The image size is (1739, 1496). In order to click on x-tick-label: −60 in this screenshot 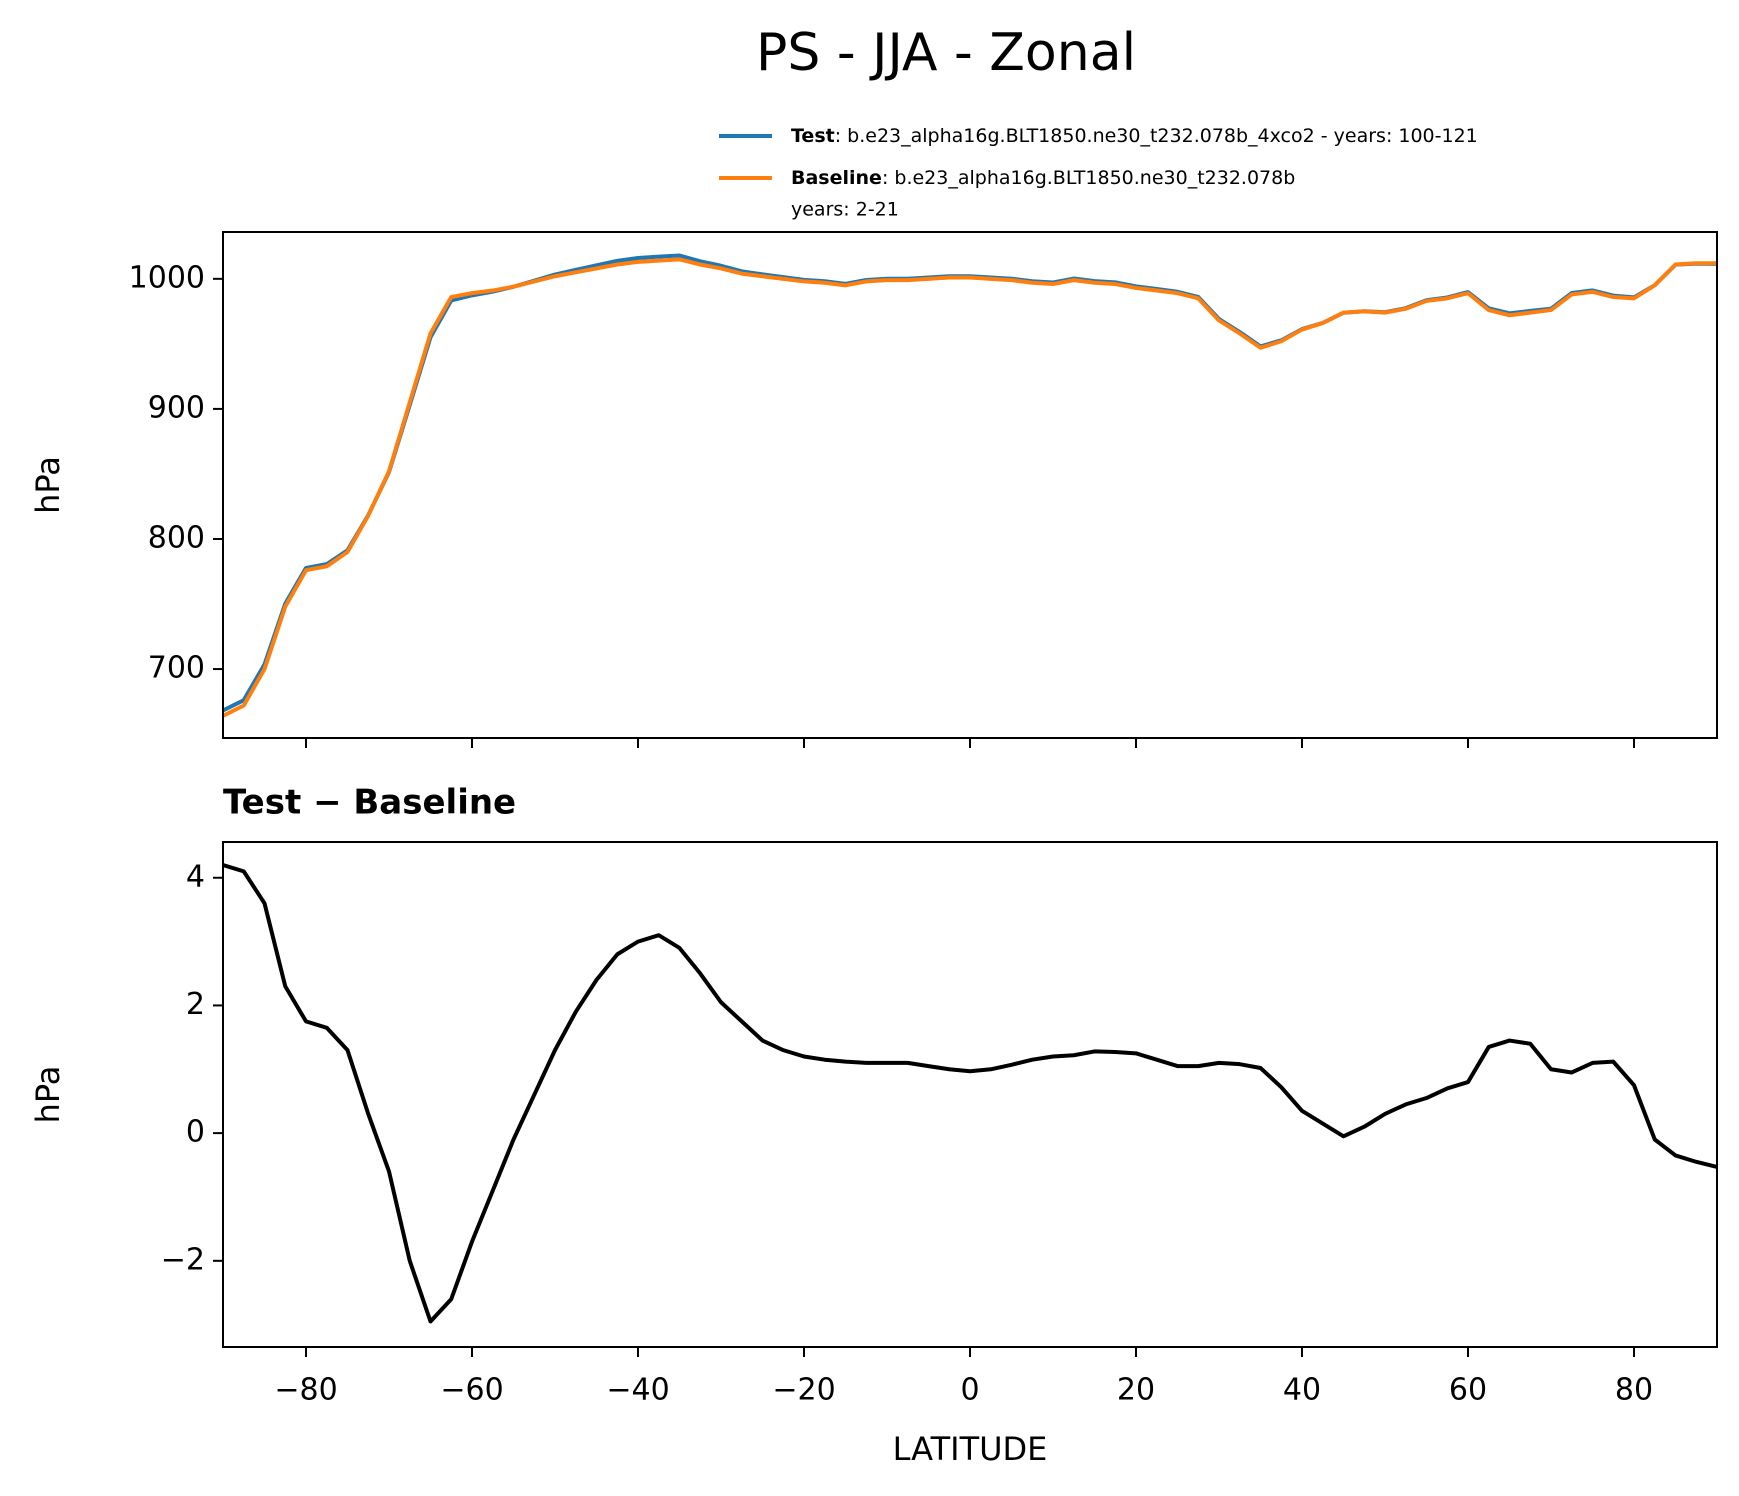, I will do `click(471, 1390)`.